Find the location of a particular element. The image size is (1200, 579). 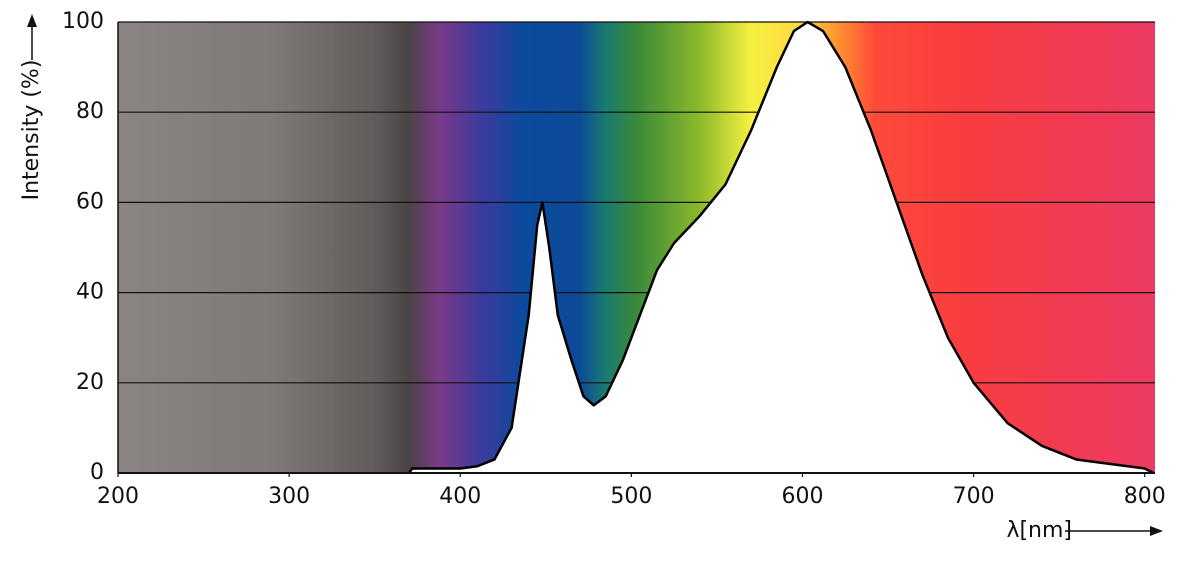

x-tick-label: 600 is located at coordinates (802, 496).